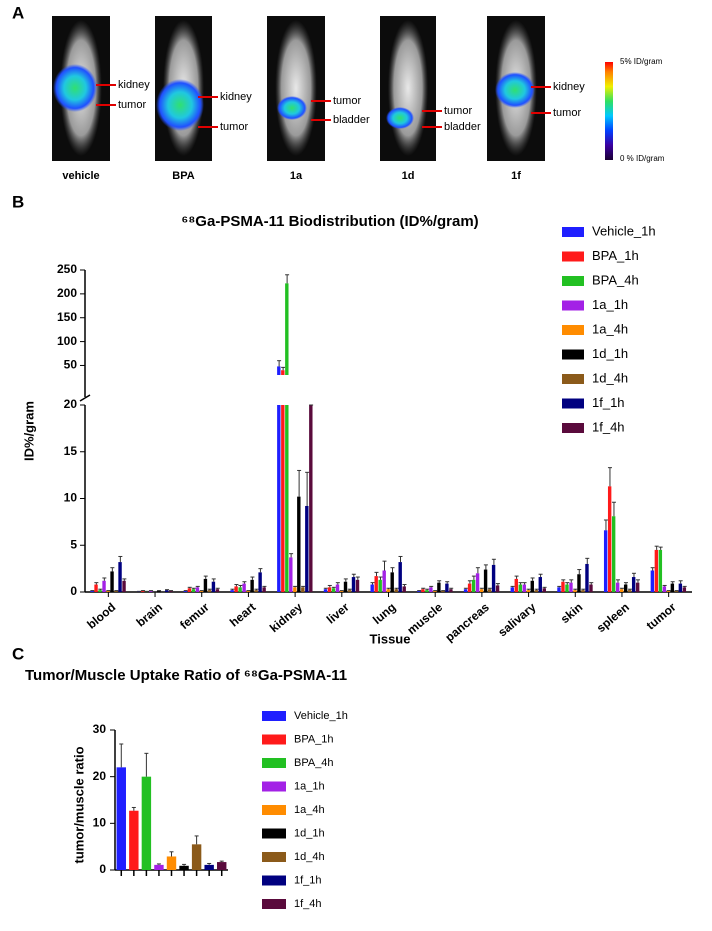 The height and width of the screenshot is (931, 712). Describe the element at coordinates (408, 176) in the screenshot. I see `image-label: 1d` at that location.